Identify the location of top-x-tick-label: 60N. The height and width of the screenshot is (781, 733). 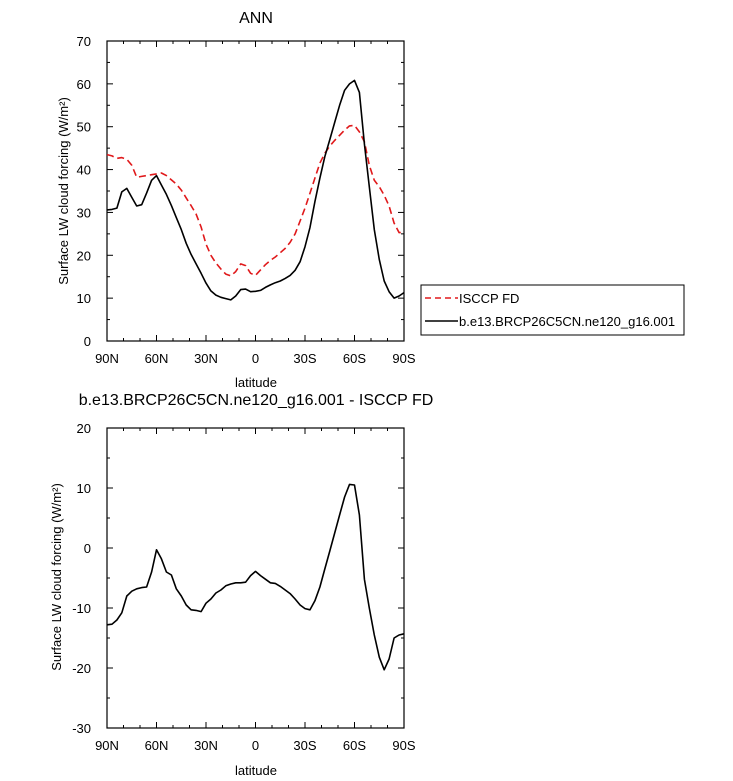
(157, 358).